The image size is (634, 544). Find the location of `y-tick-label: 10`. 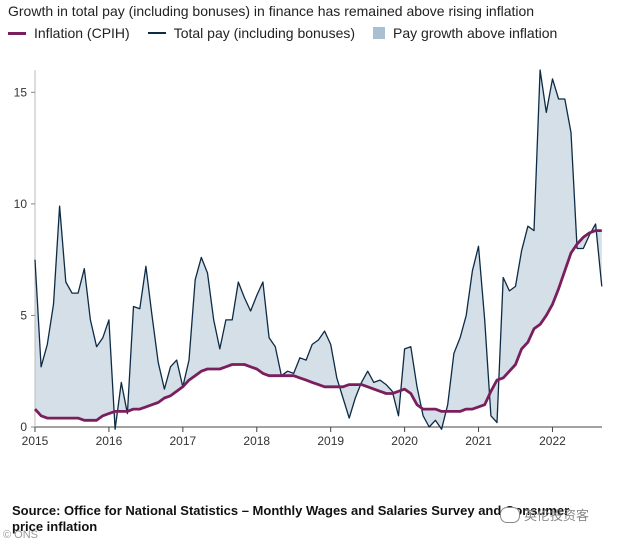

y-tick-label: 10 is located at coordinates (21, 204).